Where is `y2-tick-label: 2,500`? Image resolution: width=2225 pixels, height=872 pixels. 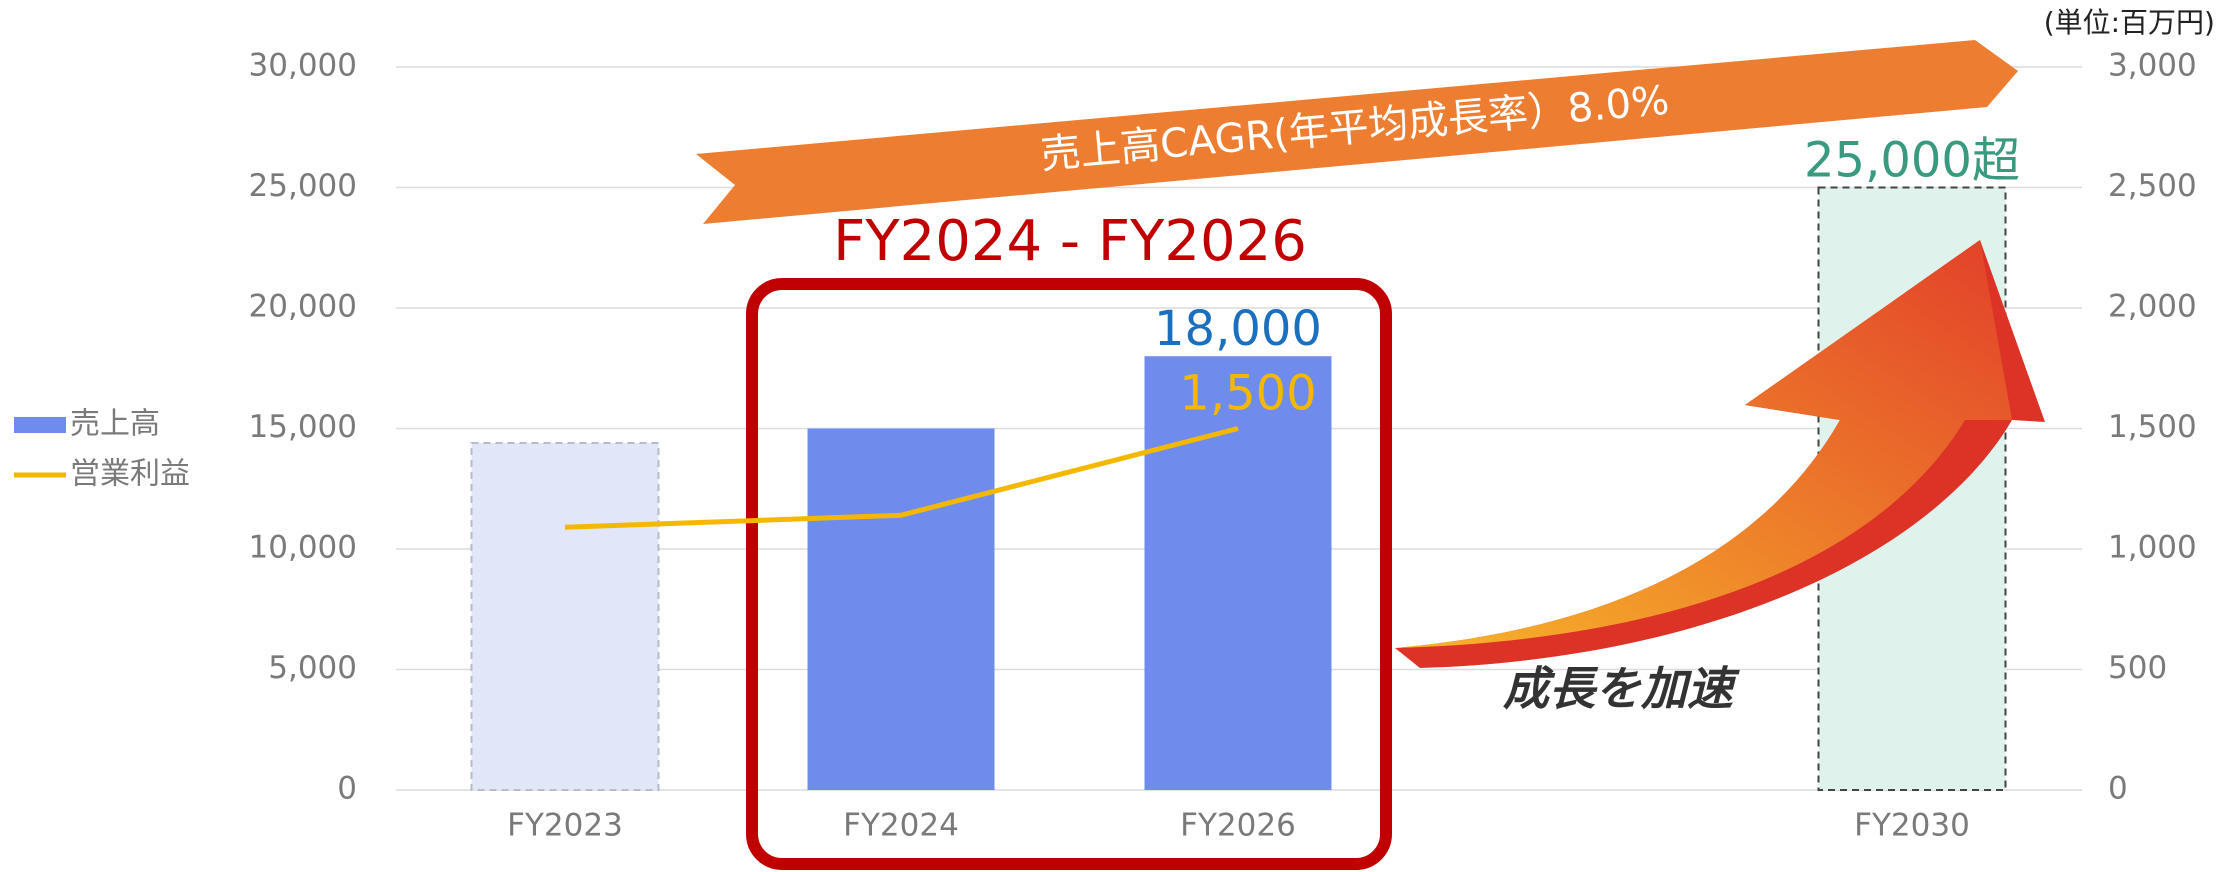
y2-tick-label: 2,500 is located at coordinates (2152, 186).